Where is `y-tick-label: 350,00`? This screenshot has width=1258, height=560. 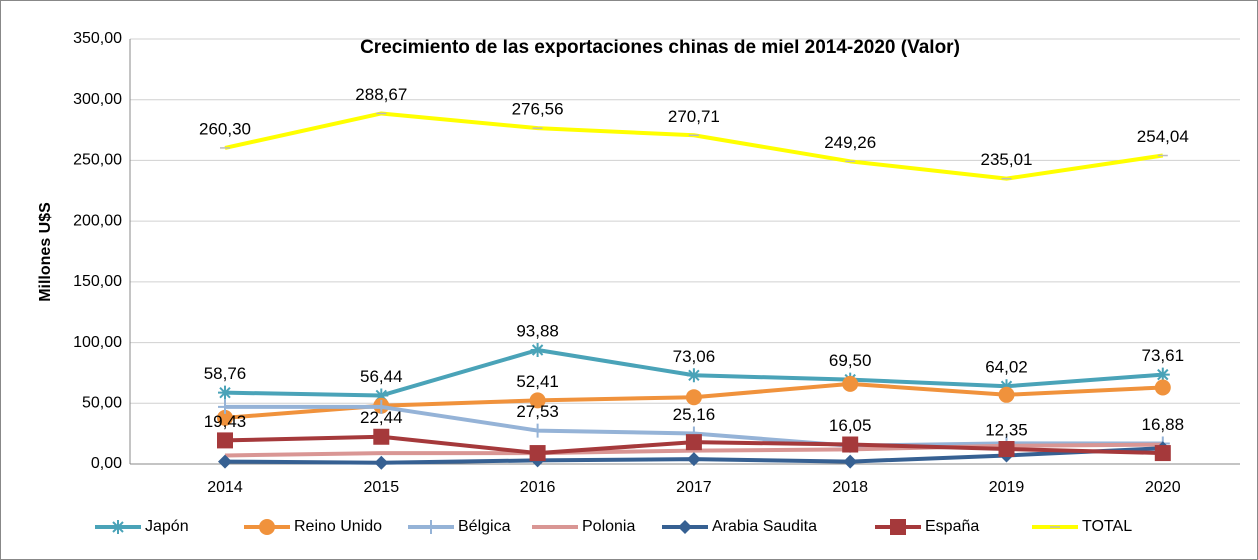 y-tick-label: 350,00 is located at coordinates (97, 38).